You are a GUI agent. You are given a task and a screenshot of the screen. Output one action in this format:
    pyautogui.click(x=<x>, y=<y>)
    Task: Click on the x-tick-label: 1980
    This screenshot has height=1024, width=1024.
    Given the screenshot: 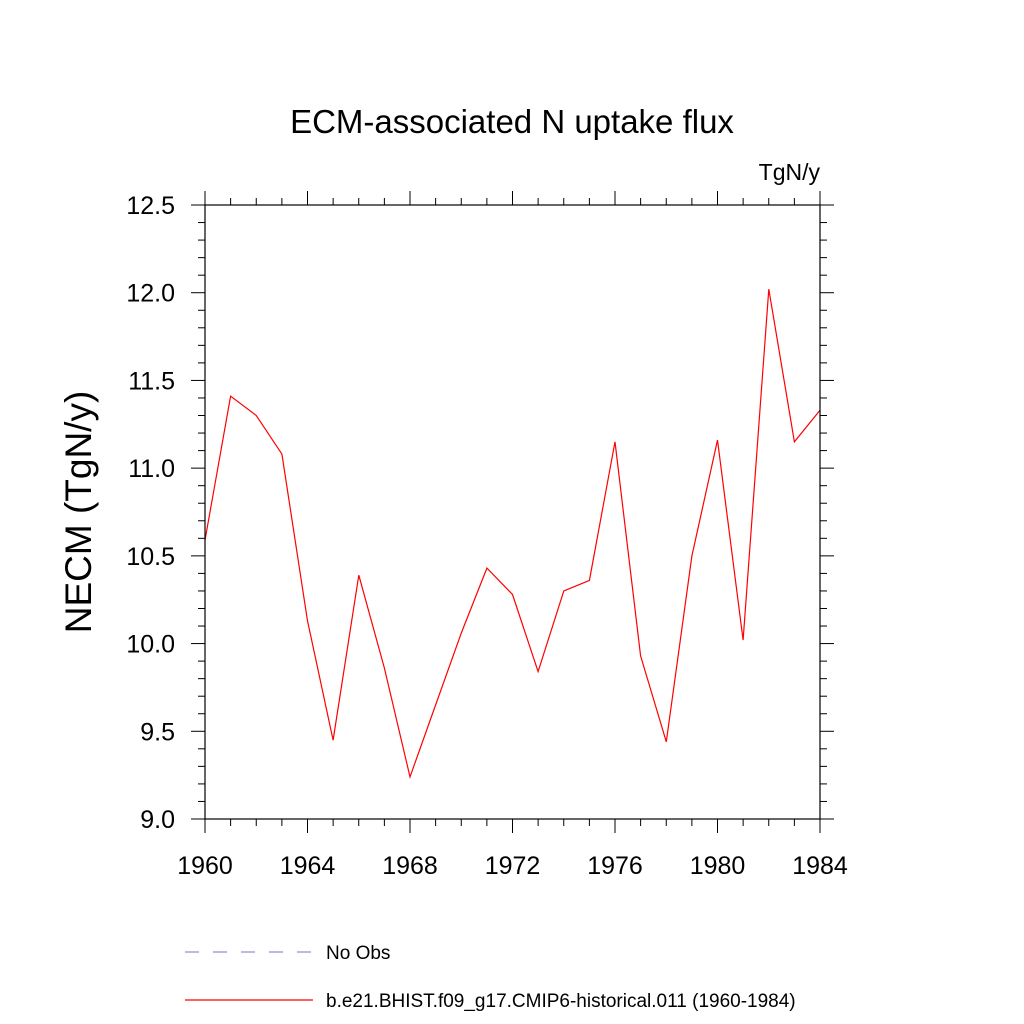 What is the action you would take?
    pyautogui.click(x=718, y=866)
    